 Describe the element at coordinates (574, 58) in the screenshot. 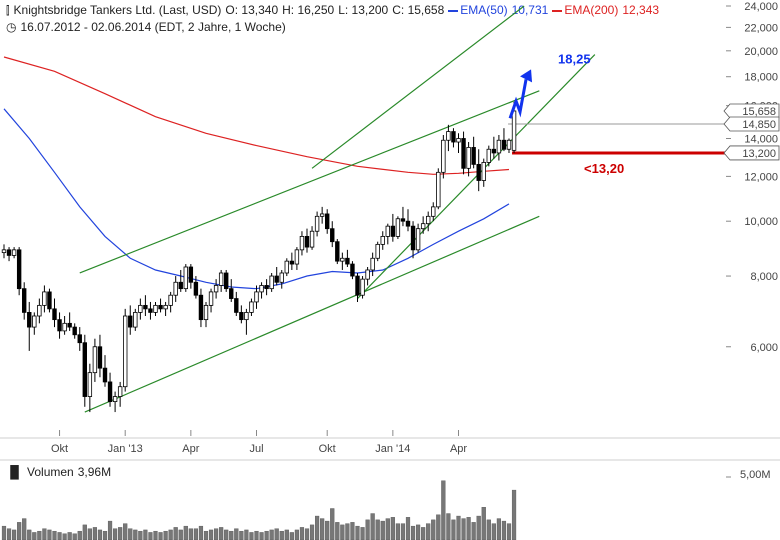

I see `target-label: 18,25` at that location.